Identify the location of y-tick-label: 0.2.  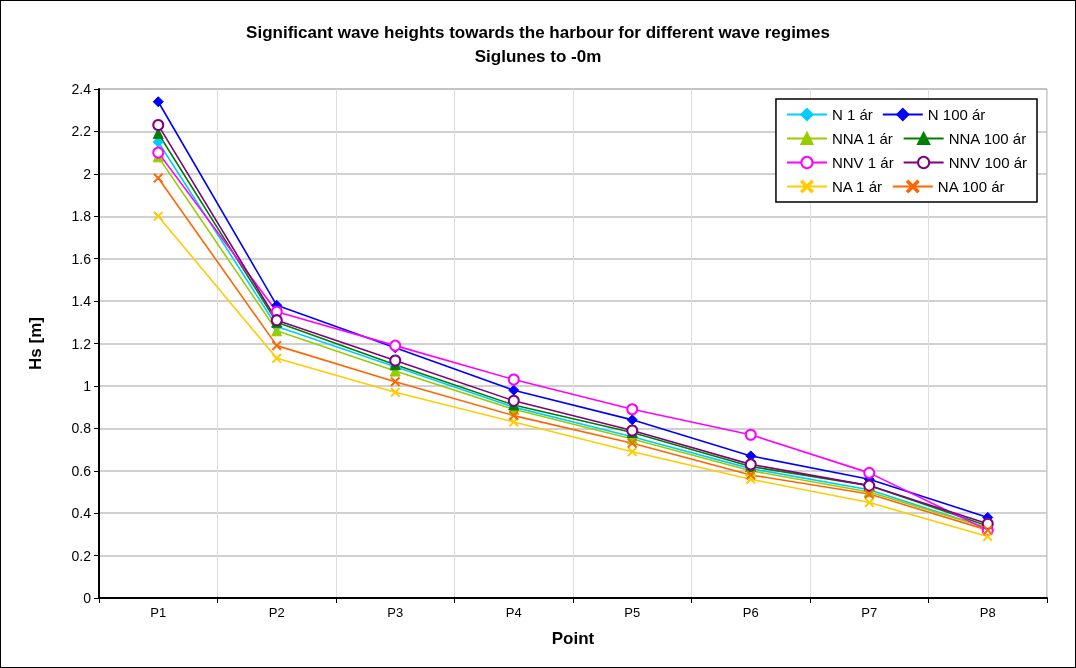
(81, 555).